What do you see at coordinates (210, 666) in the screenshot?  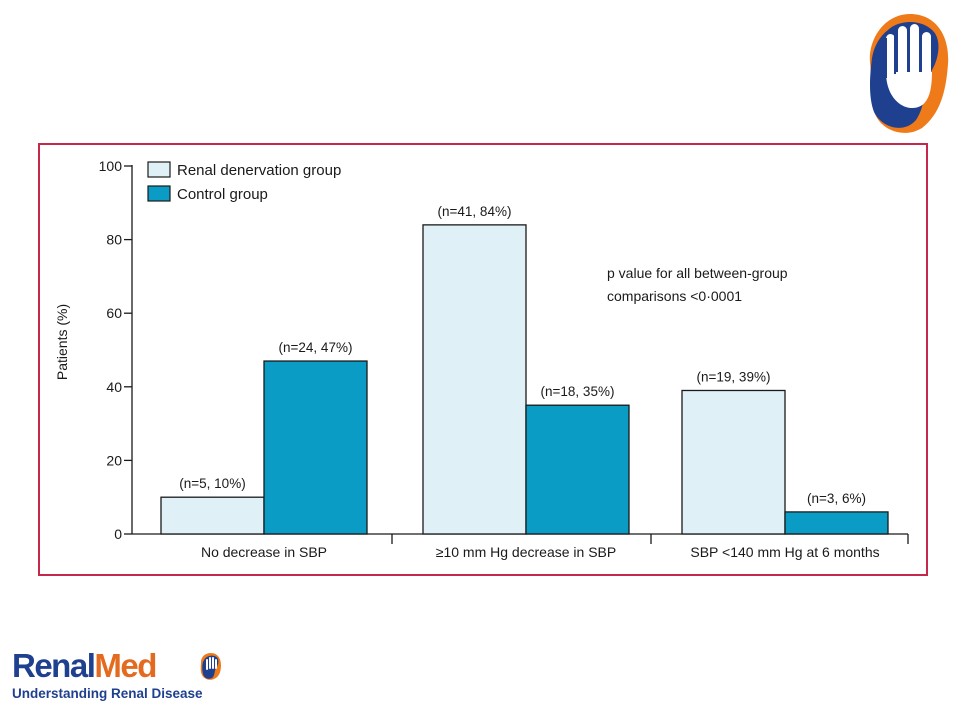 I see `mini-hand-logo-icon` at bounding box center [210, 666].